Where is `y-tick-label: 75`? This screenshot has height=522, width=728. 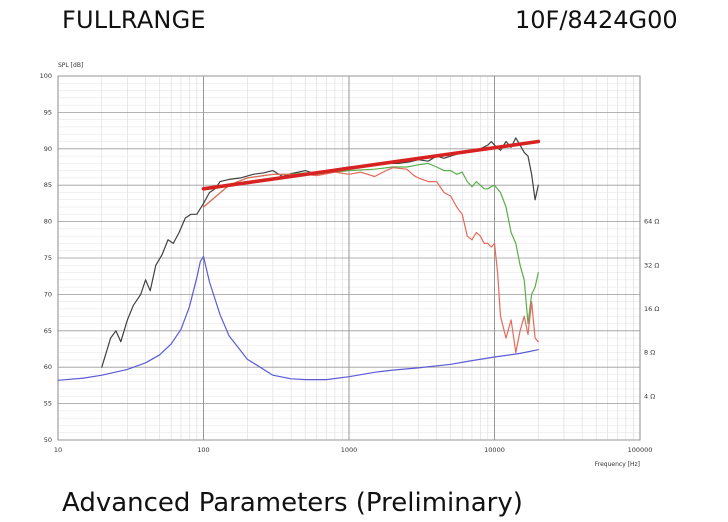 y-tick-label: 75 is located at coordinates (48, 258).